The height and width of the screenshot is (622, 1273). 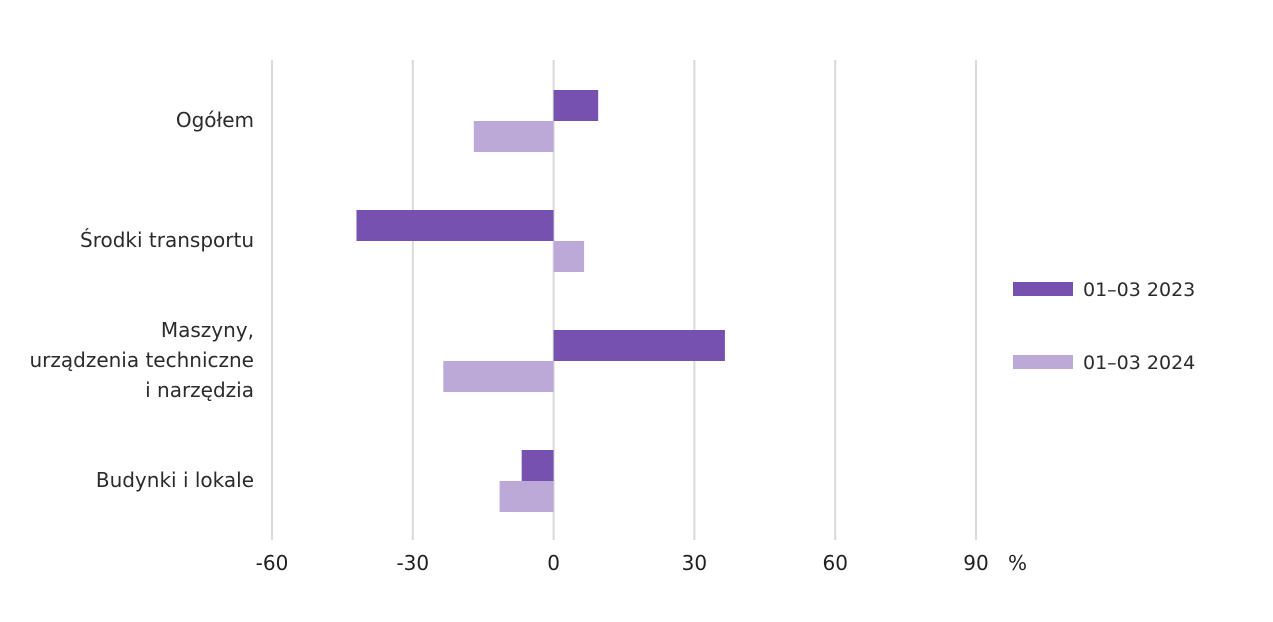 What do you see at coordinates (1139, 363) in the screenshot?
I see `legend-label: 01–03 2024` at bounding box center [1139, 363].